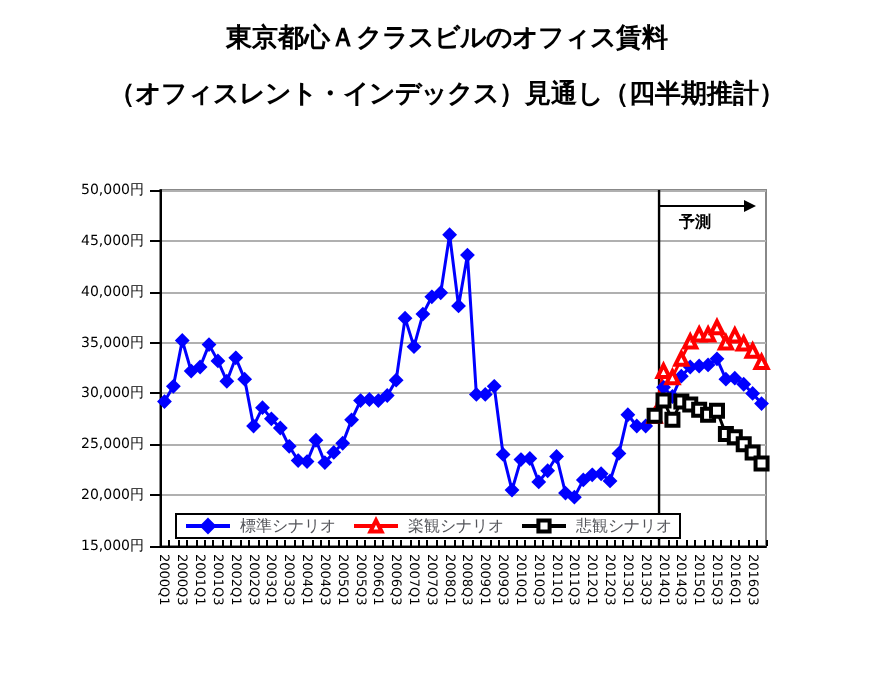 The height and width of the screenshot is (688, 894). What do you see at coordinates (288, 526) in the screenshot?
I see `legend-label: 標準シナリオ` at bounding box center [288, 526].